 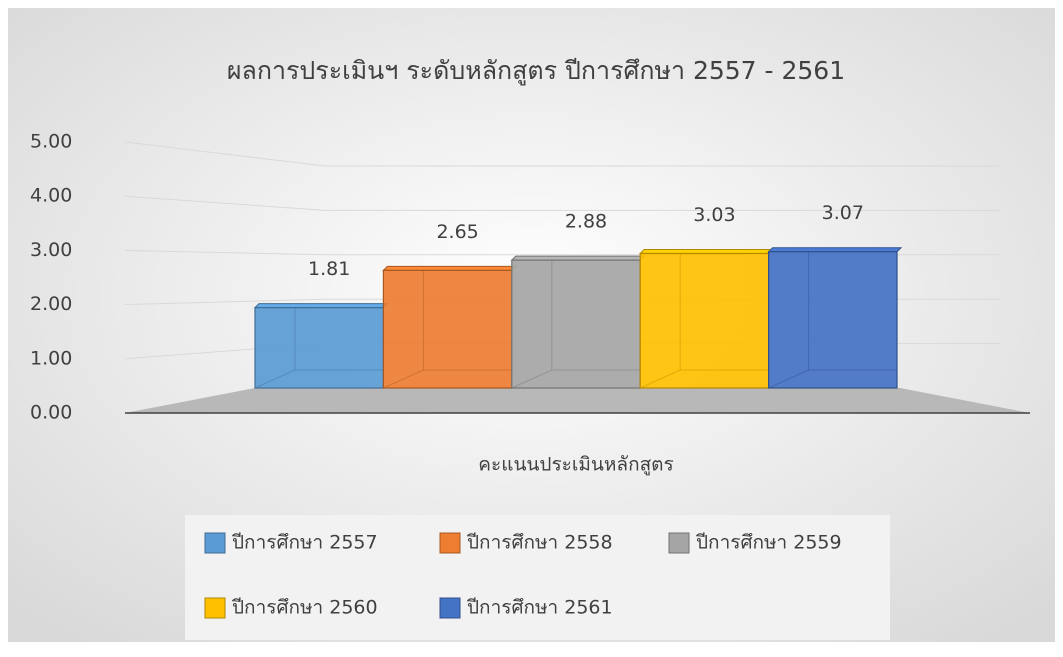 I want to click on legend-label: ปีการศึกษา 2560, so click(x=304, y=608).